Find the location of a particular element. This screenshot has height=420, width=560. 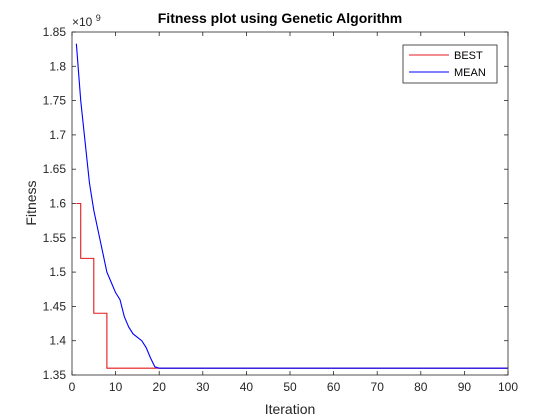

y-tick-label: 1.45 is located at coordinates (55, 306).